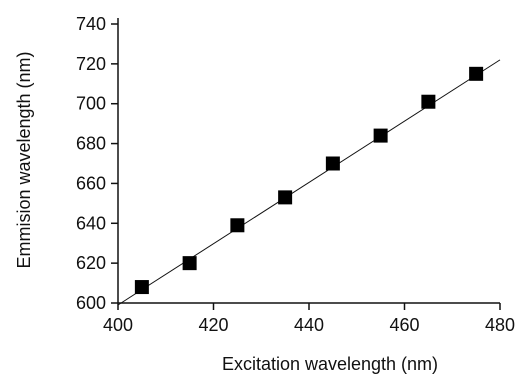  Describe the element at coordinates (330, 364) in the screenshot. I see `x-axis-title: Excitation wavelength (nm)` at that location.